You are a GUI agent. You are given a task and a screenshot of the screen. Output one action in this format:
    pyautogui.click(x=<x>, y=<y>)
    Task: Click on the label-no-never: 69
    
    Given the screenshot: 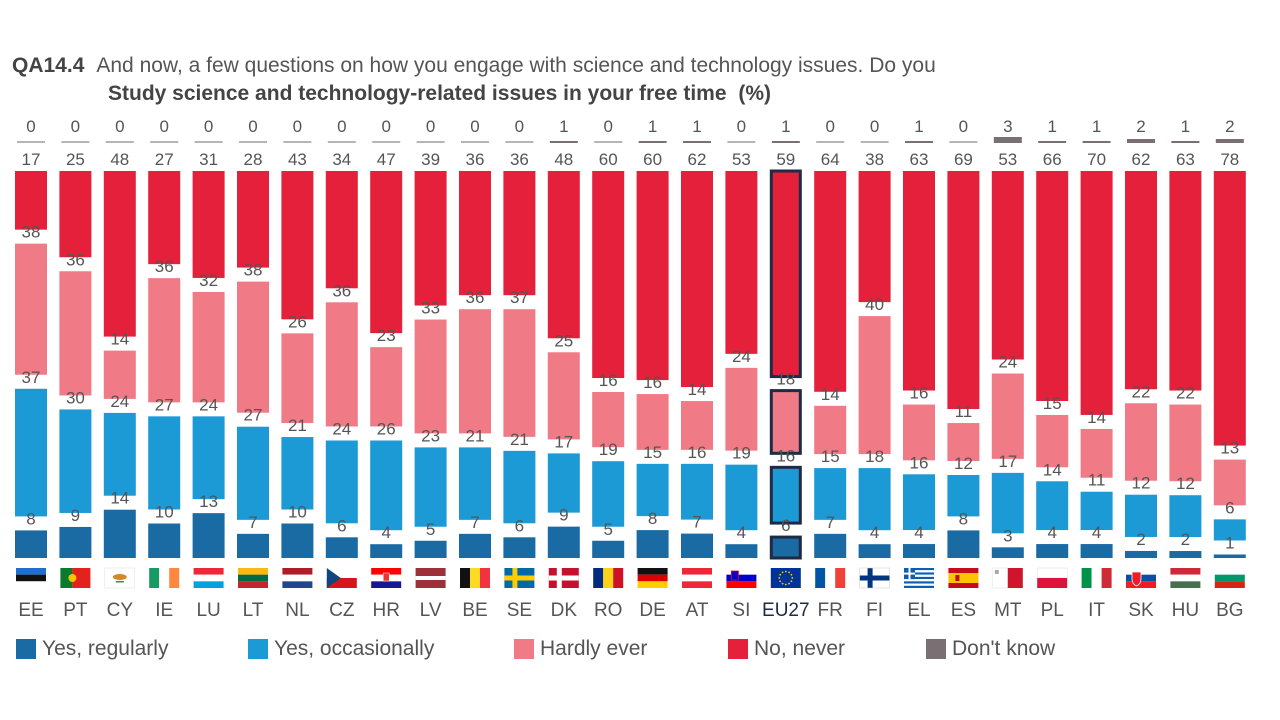 What is the action you would take?
    pyautogui.click(x=963, y=159)
    